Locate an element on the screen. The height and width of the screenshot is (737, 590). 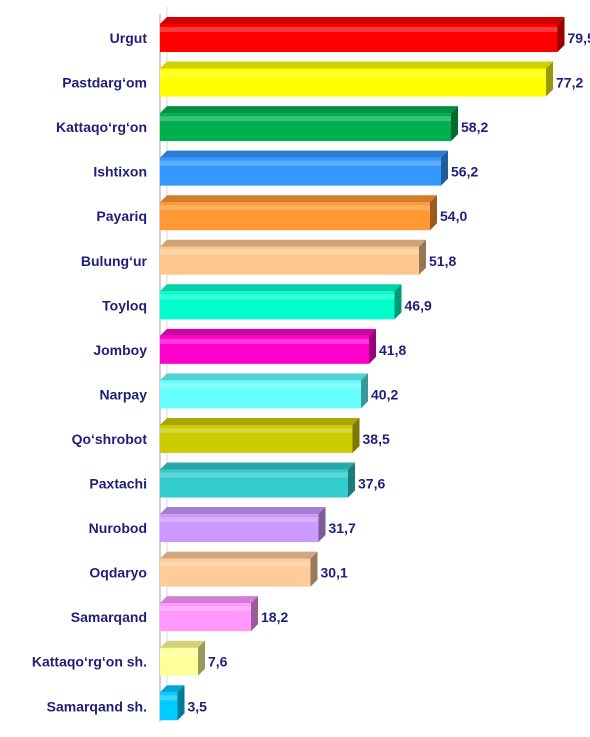
value-label: 79,5 is located at coordinates (579, 38).